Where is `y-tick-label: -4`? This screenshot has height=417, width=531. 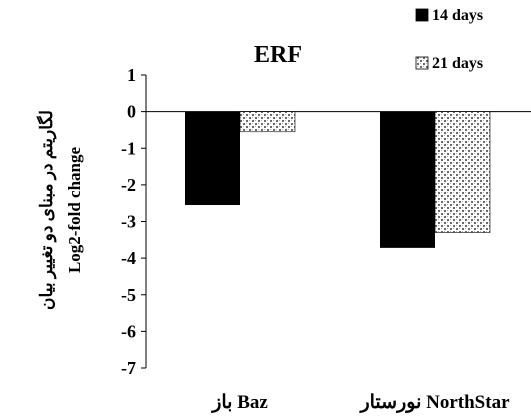
y-tick-label: -4 is located at coordinates (128, 258).